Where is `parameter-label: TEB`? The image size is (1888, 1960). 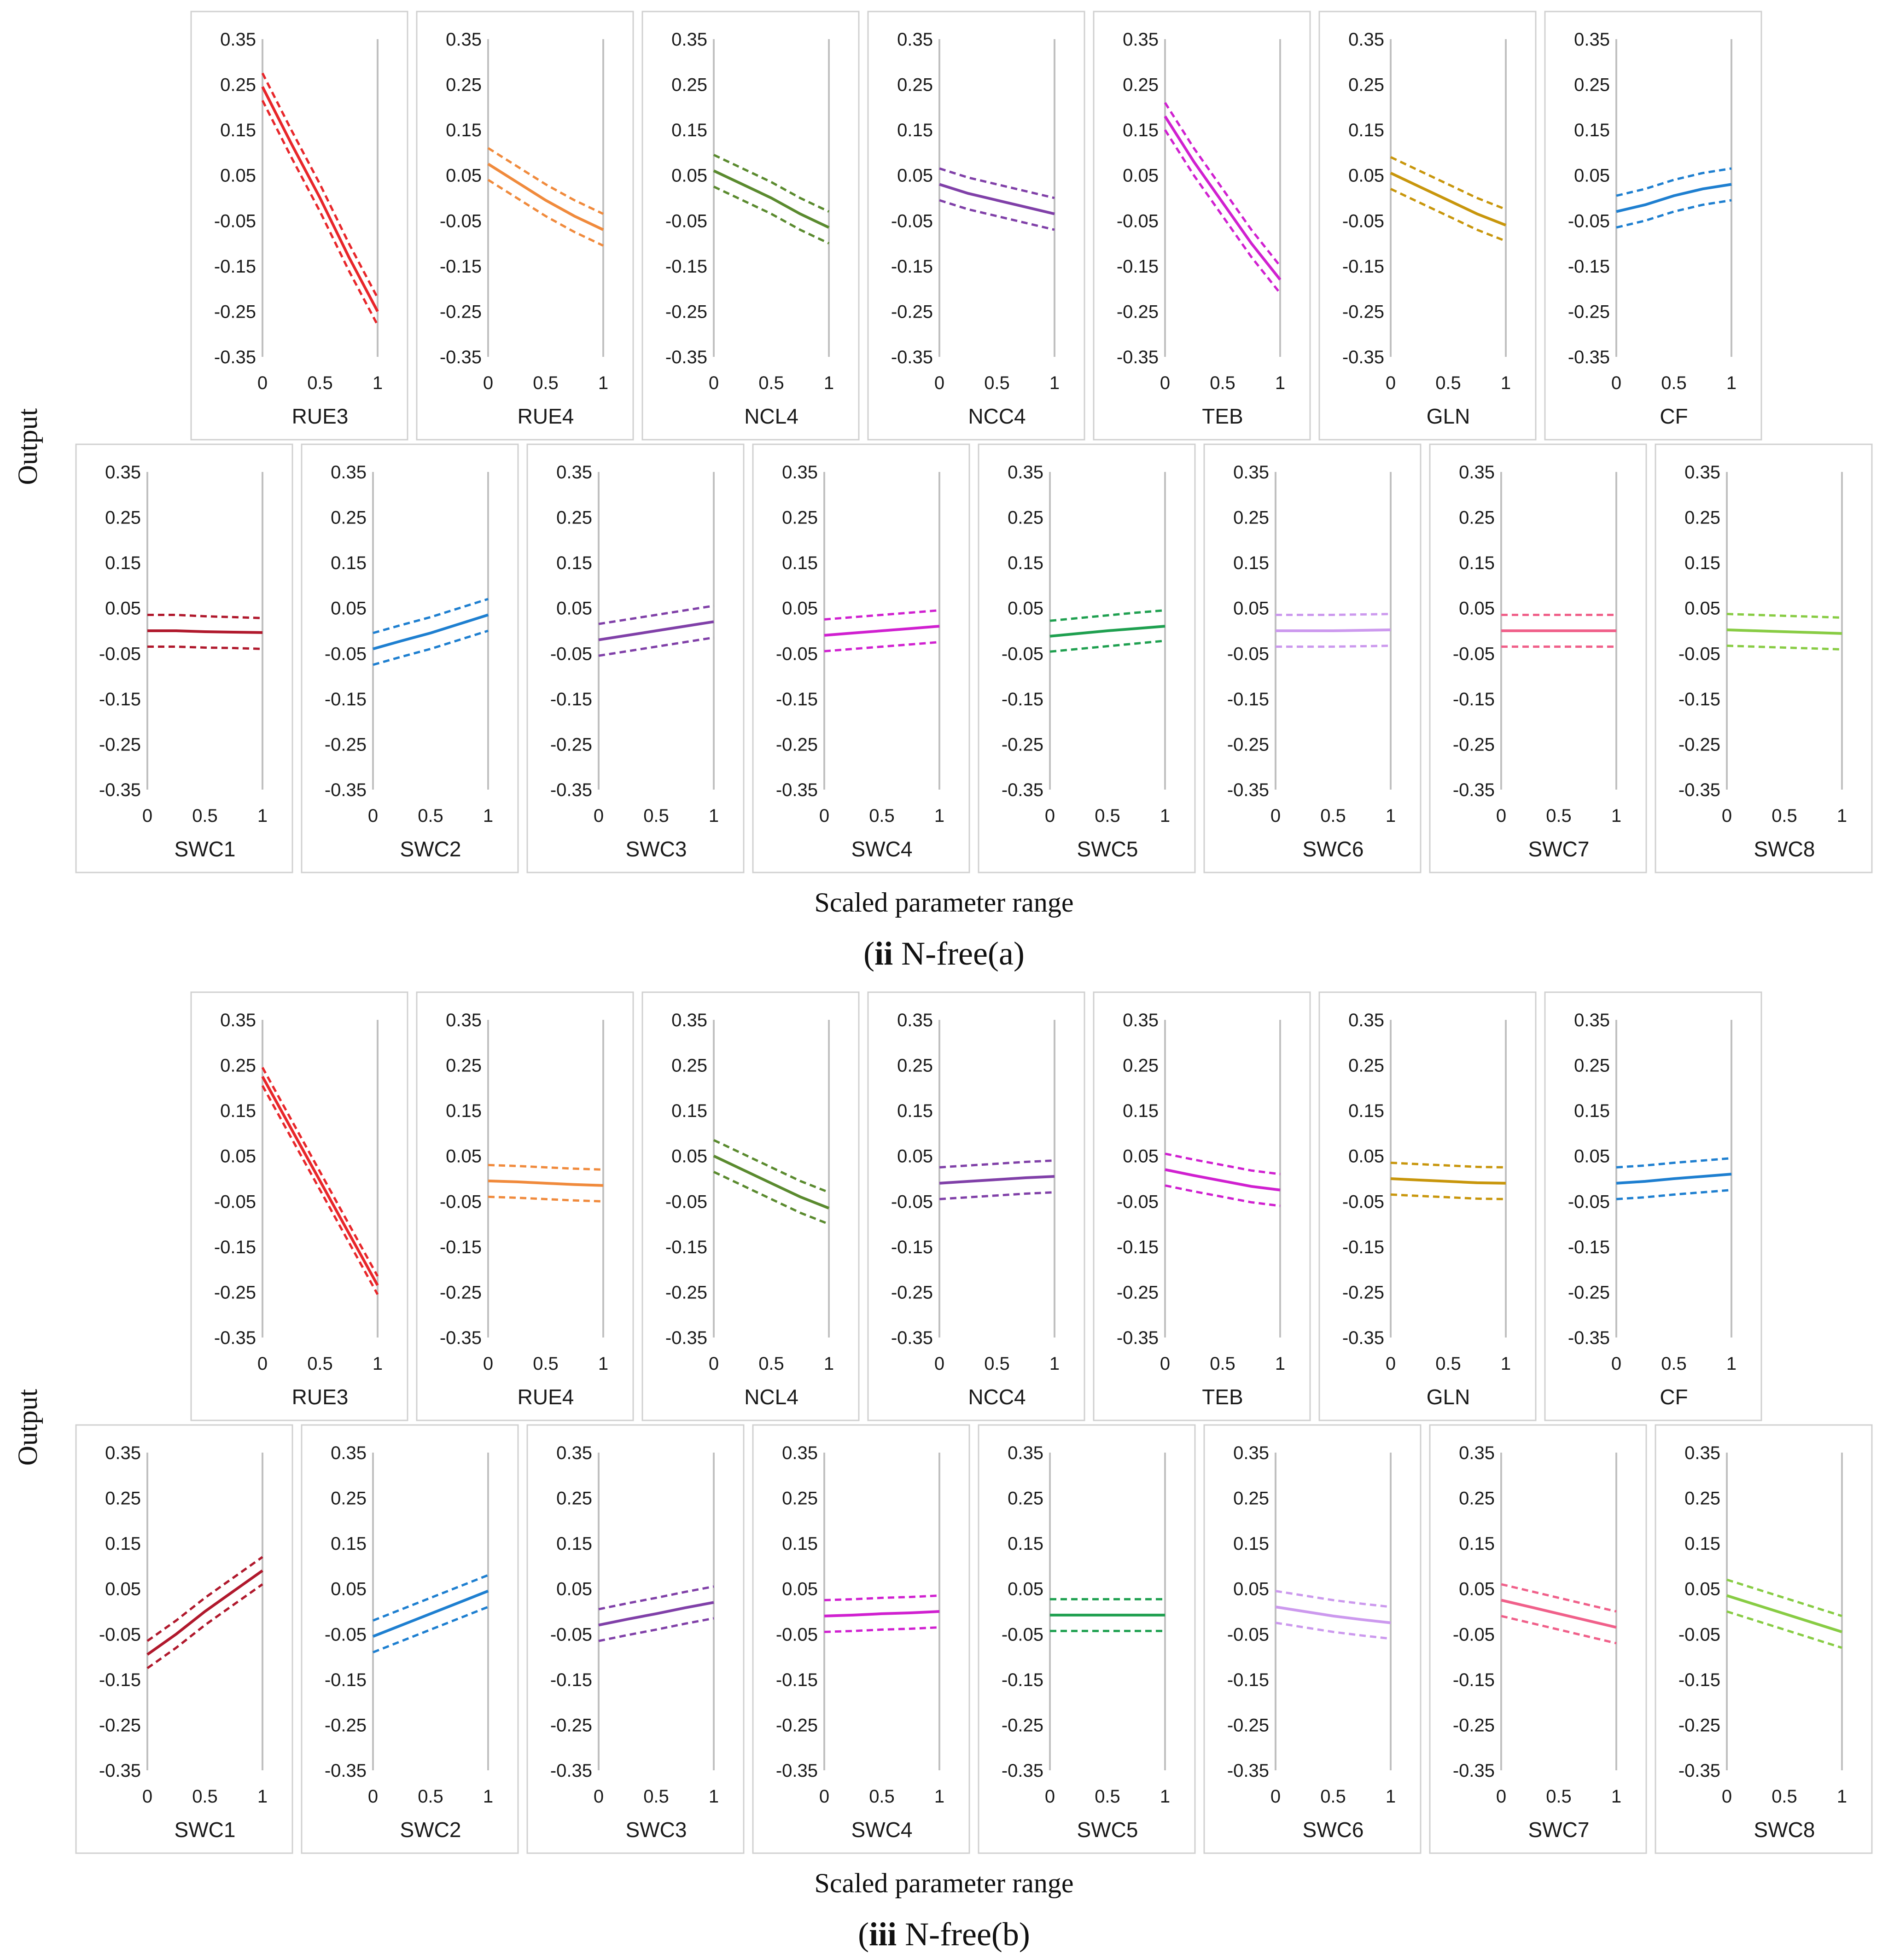 parameter-label: TEB is located at coordinates (1222, 1397).